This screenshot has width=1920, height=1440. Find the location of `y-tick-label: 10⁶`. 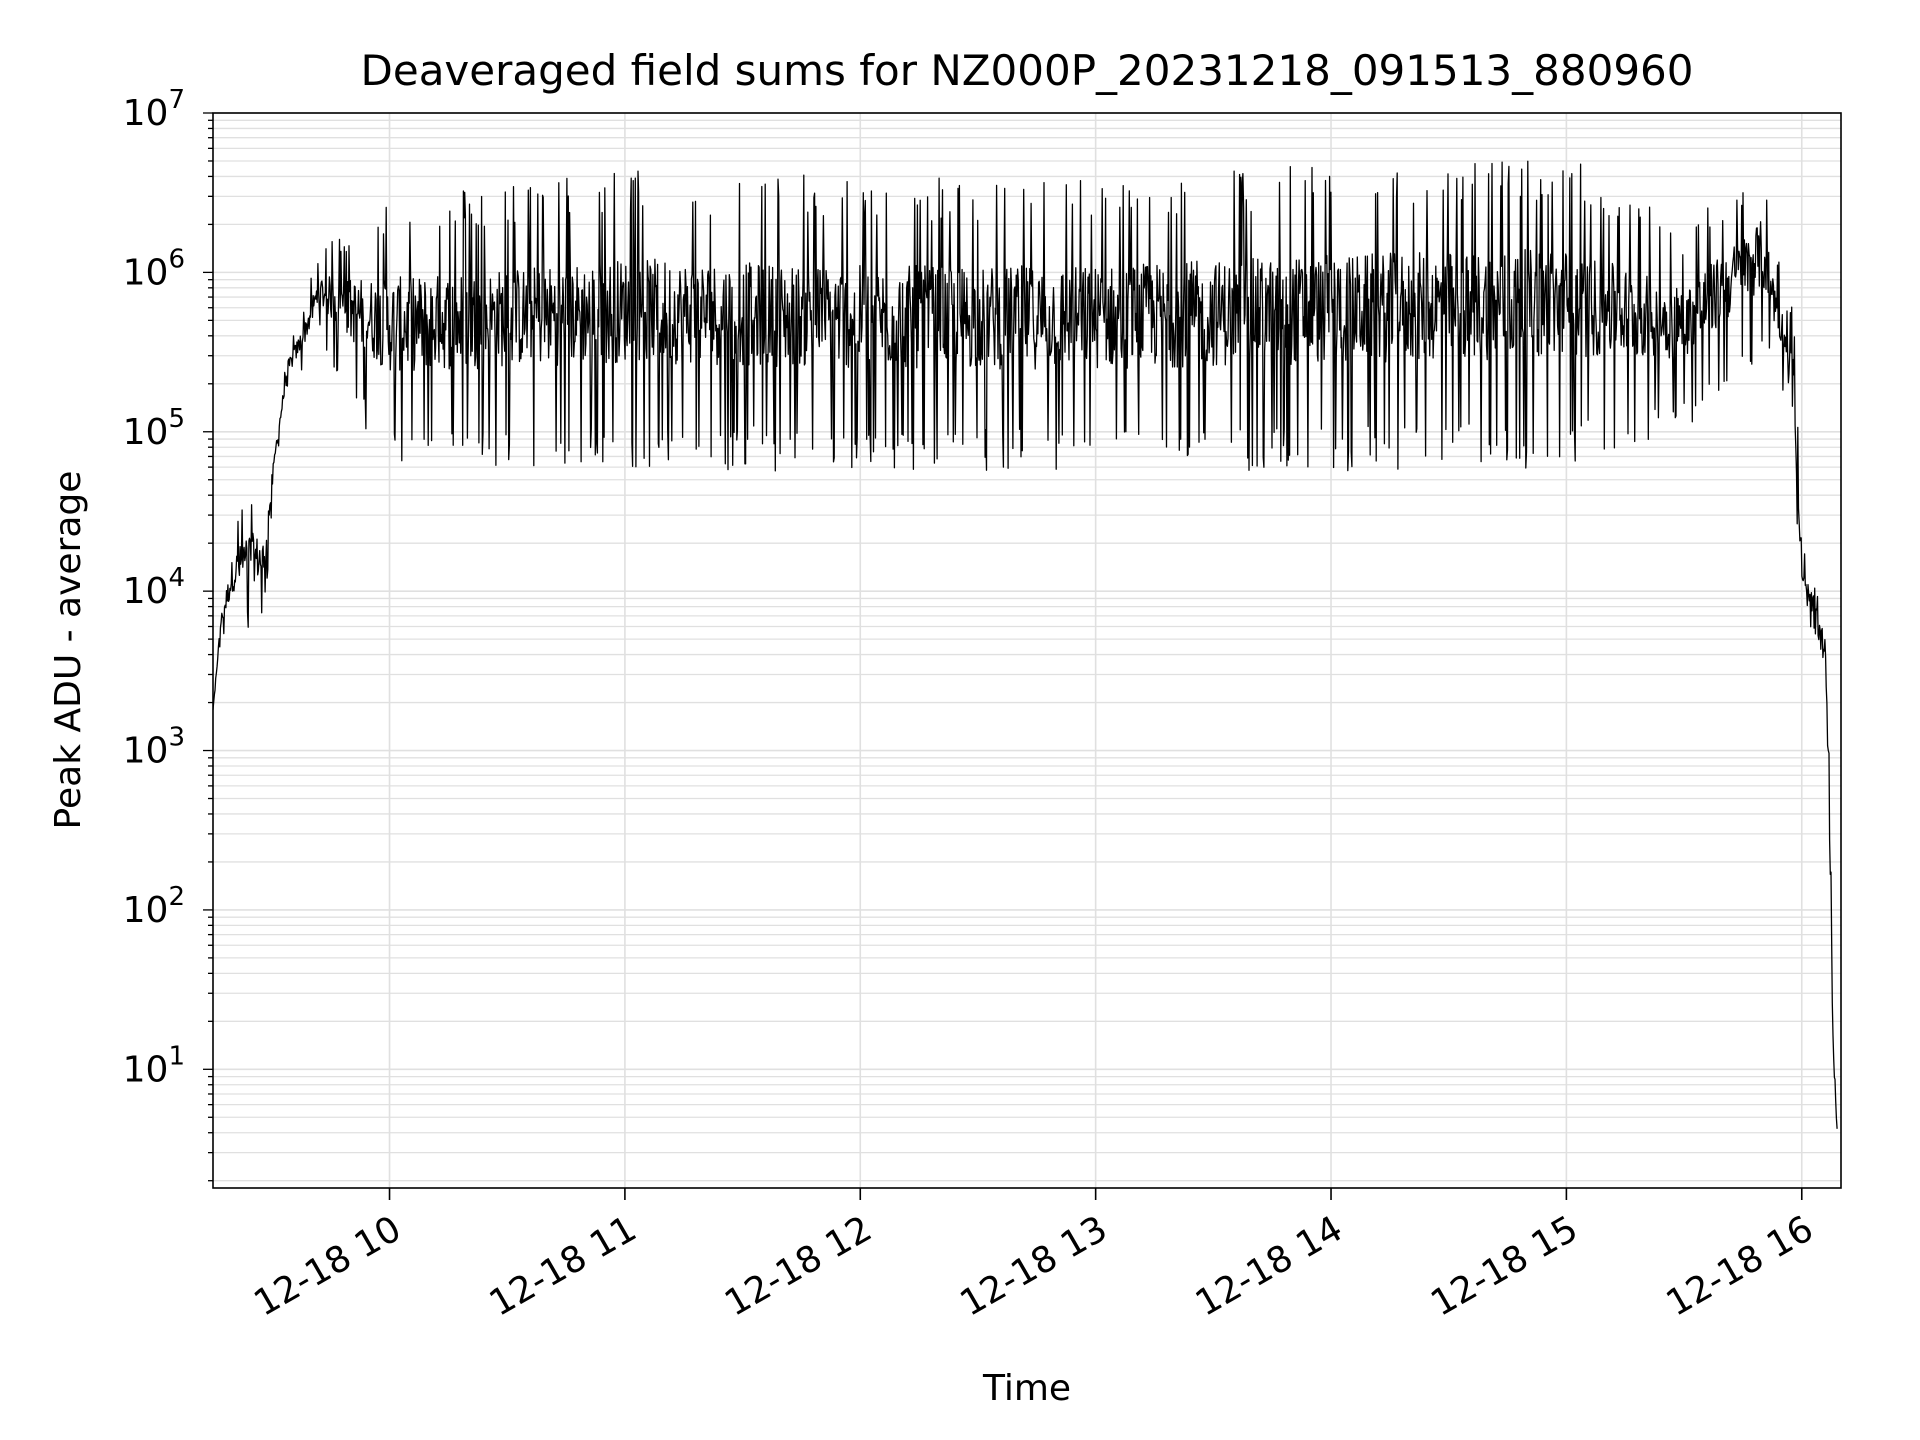

y-tick-label: 10⁶ is located at coordinates (154, 268).